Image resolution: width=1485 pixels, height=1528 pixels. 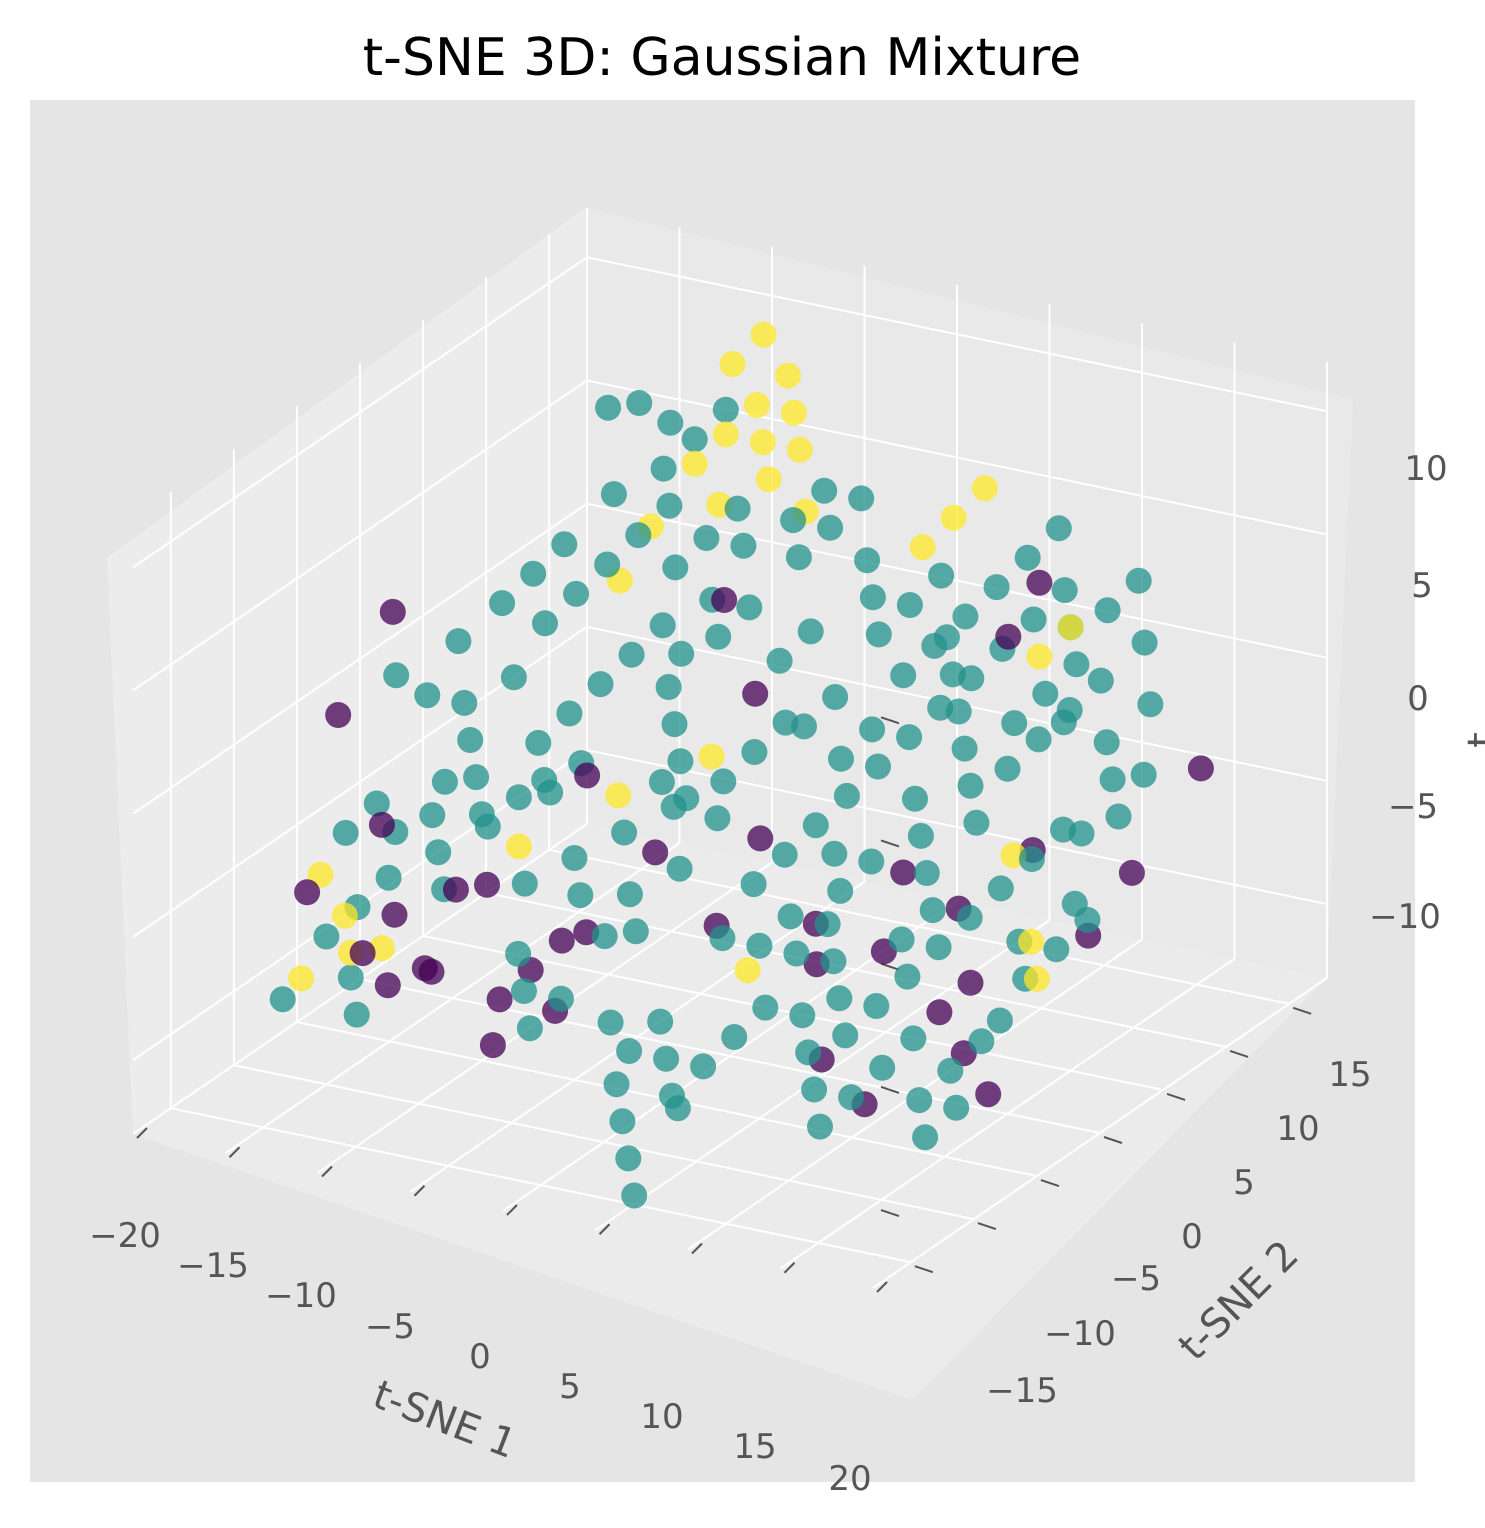 What do you see at coordinates (754, 1447) in the screenshot?
I see `x-tick-label: 15` at bounding box center [754, 1447].